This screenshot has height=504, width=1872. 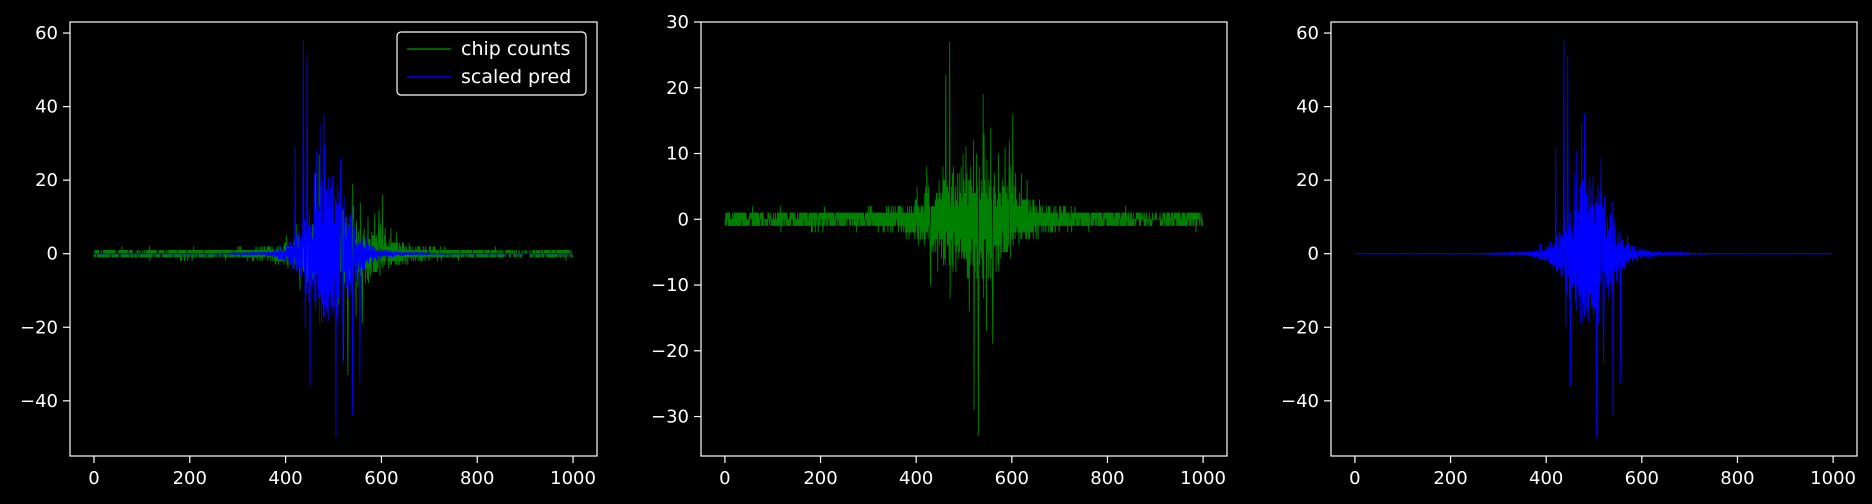 What do you see at coordinates (516, 77) in the screenshot?
I see `legend-label-scaled-pred: scaled pred` at bounding box center [516, 77].